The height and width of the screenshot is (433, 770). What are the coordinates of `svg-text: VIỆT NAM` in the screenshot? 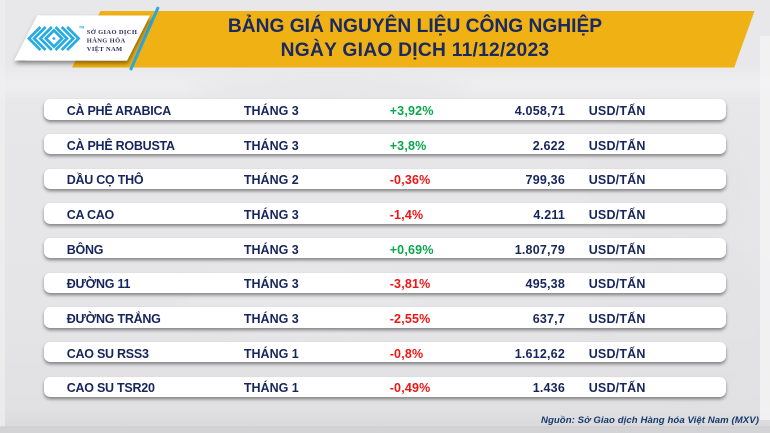 It's located at (105, 49).